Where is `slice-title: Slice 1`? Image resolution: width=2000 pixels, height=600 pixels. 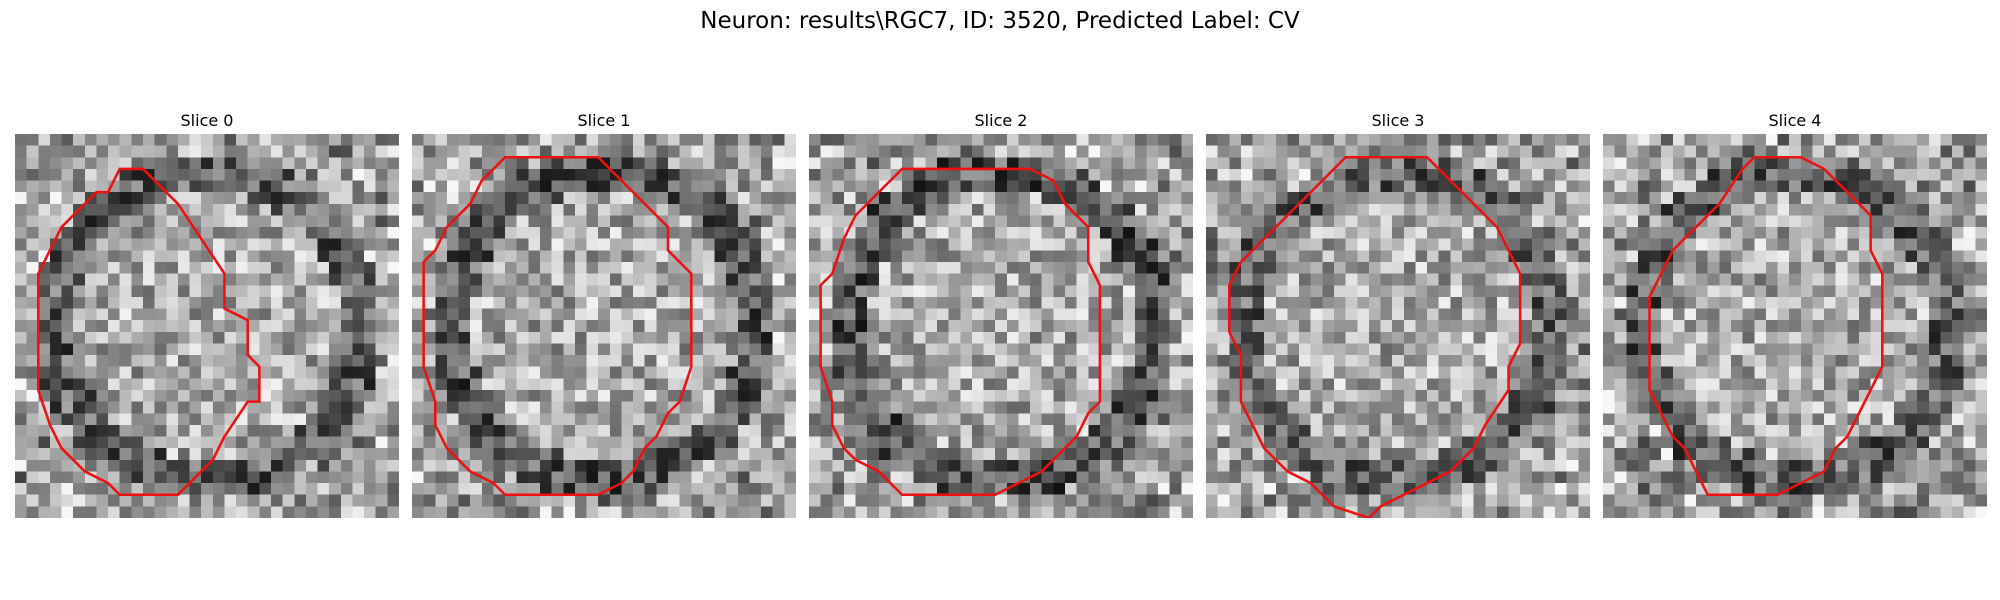 slice-title: Slice 1 is located at coordinates (604, 120).